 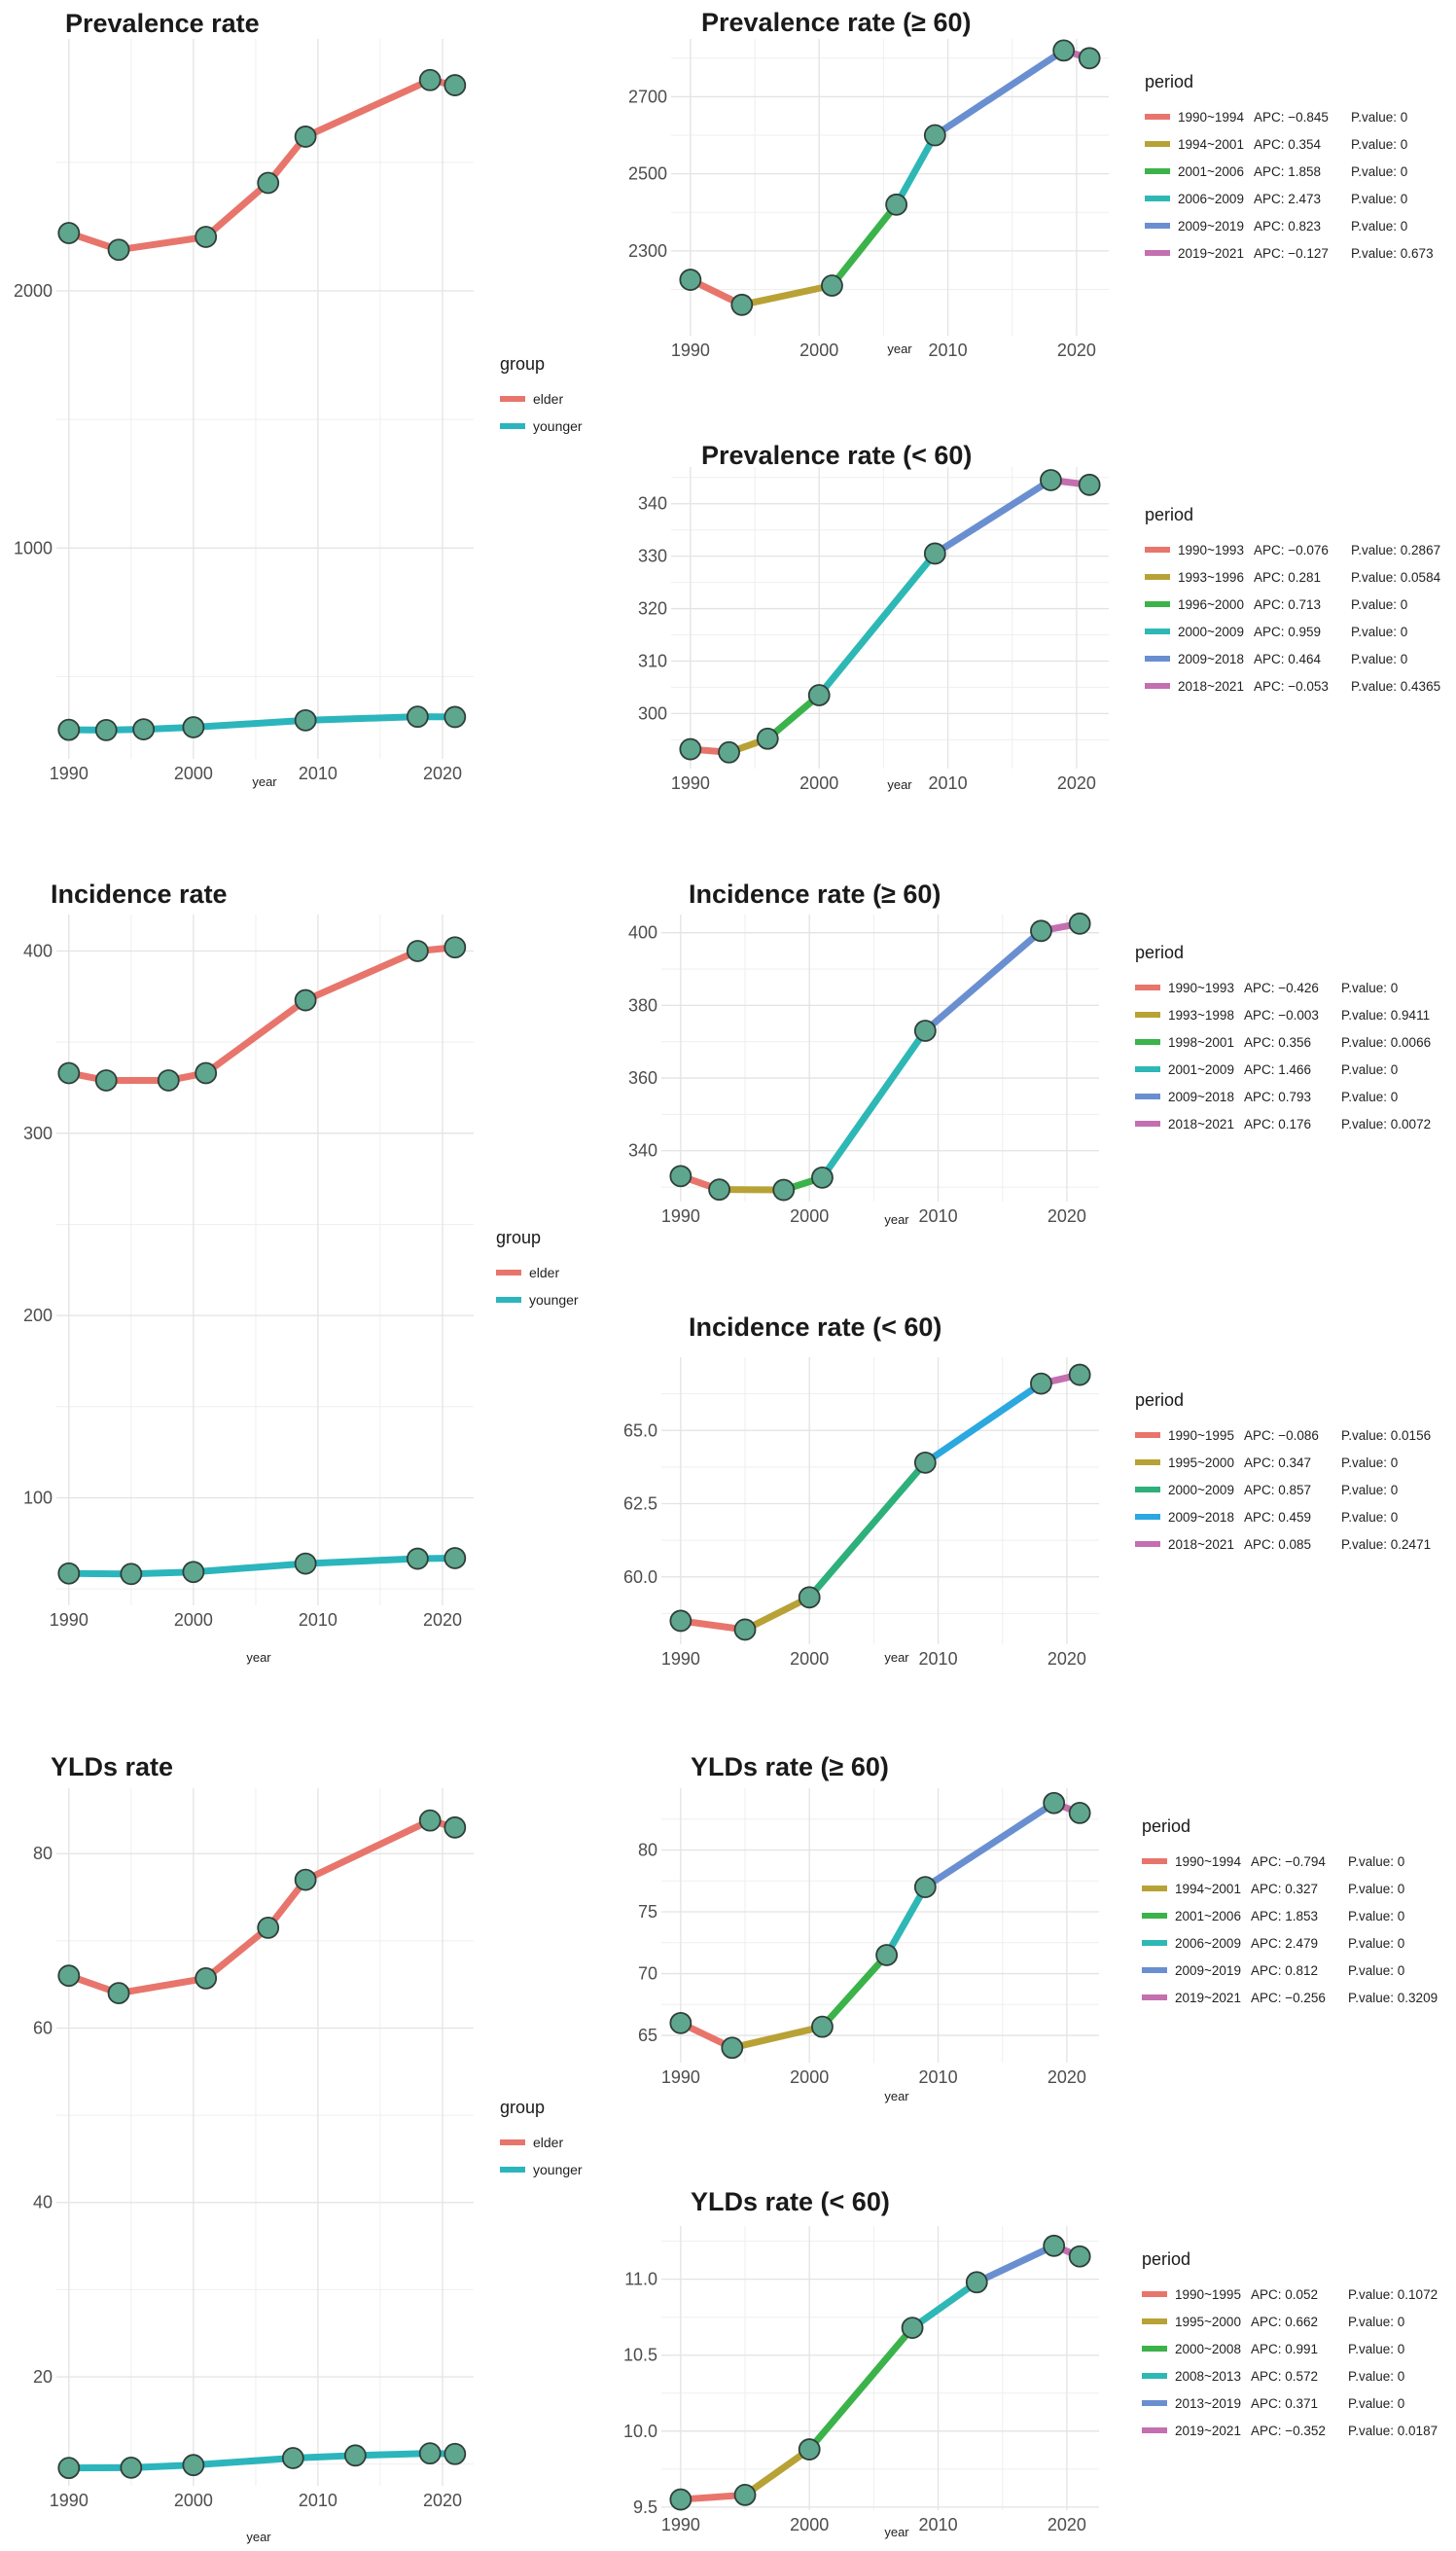 What do you see at coordinates (1291, 550) in the screenshot?
I see `legend-apc: APC: −0.076` at bounding box center [1291, 550].